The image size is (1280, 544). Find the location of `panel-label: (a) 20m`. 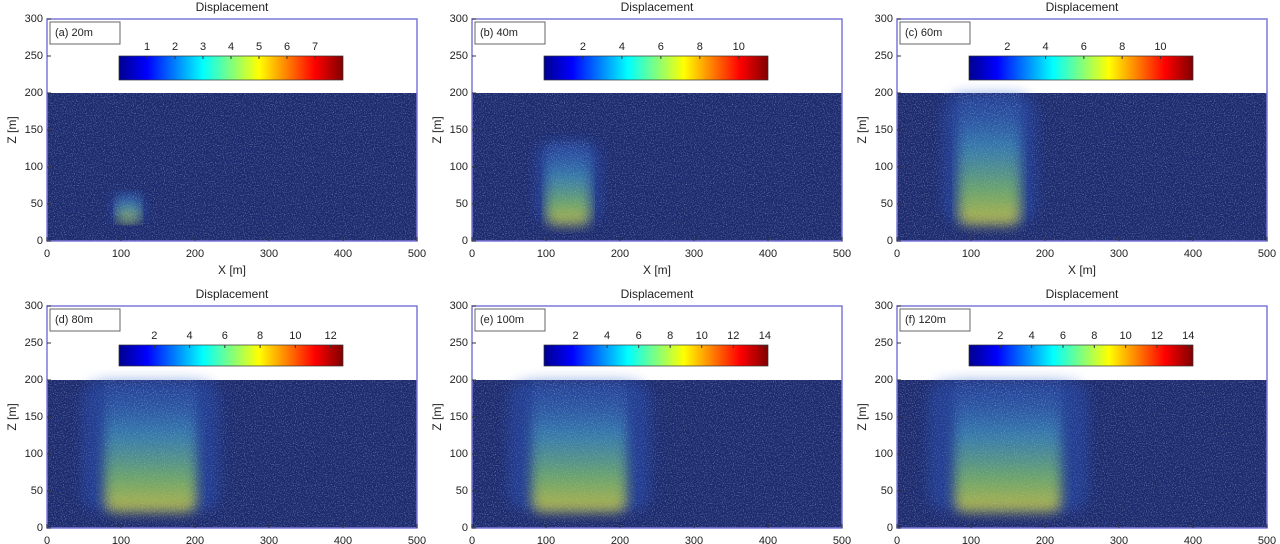

panel-label: (a) 20m is located at coordinates (74, 33).